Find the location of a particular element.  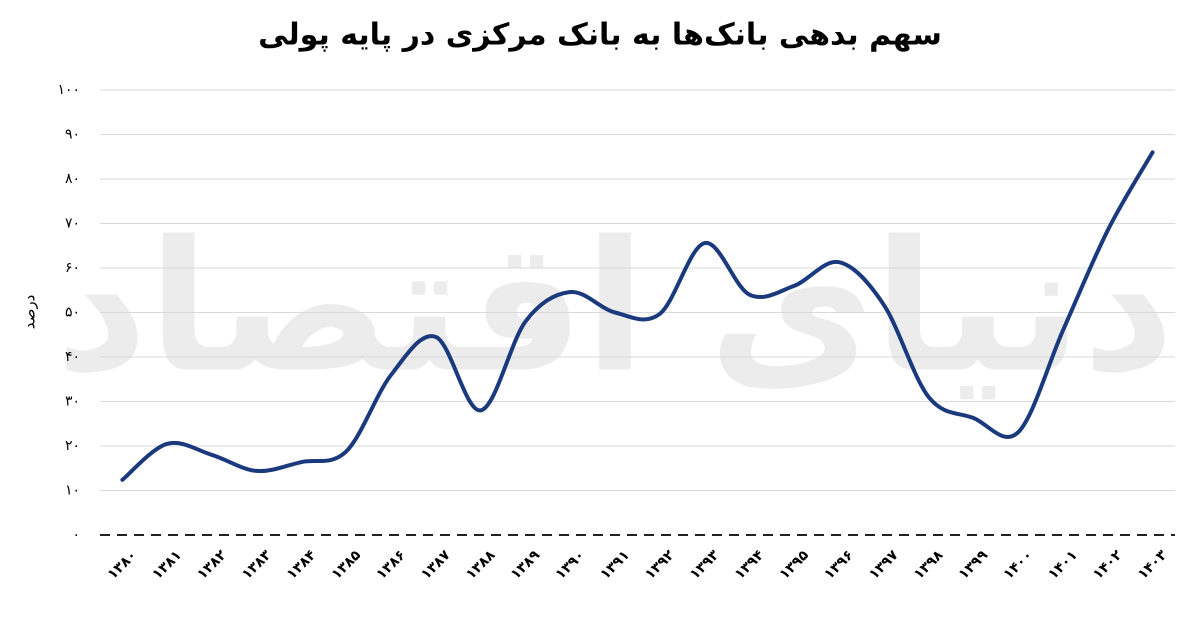

y-tick-label: ۷۰ is located at coordinates (72, 224).